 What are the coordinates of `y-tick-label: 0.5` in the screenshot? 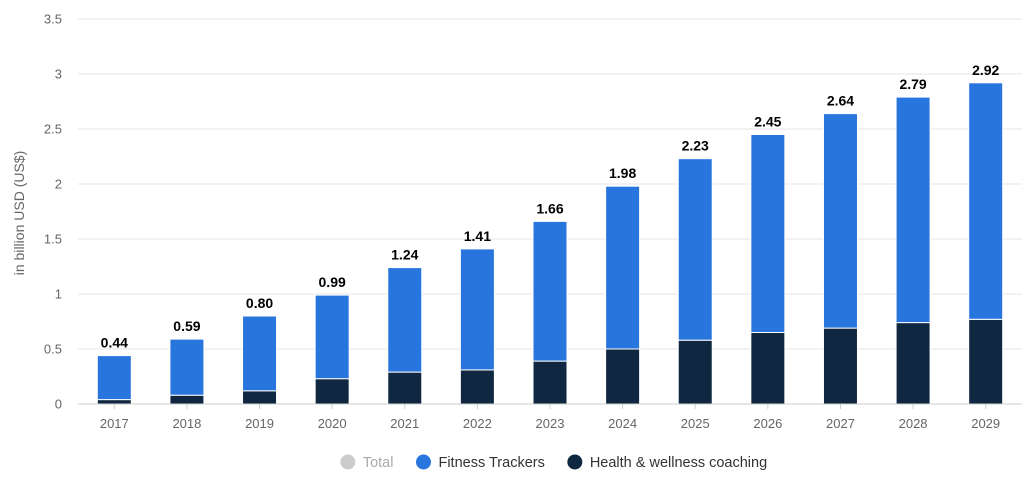 It's located at (53, 349).